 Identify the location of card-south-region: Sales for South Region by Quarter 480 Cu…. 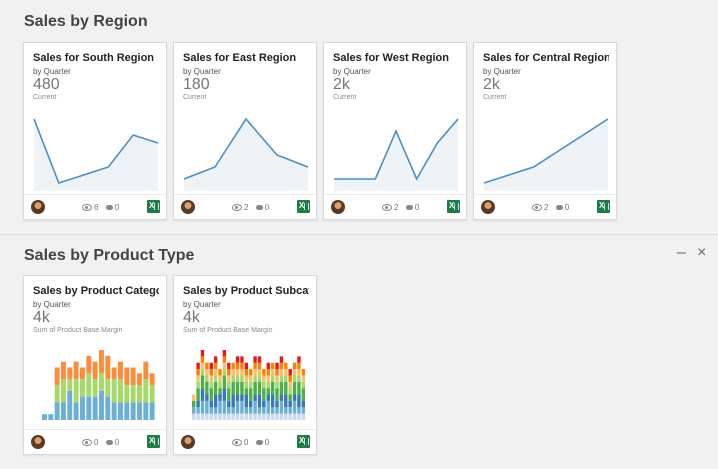
(95, 131).